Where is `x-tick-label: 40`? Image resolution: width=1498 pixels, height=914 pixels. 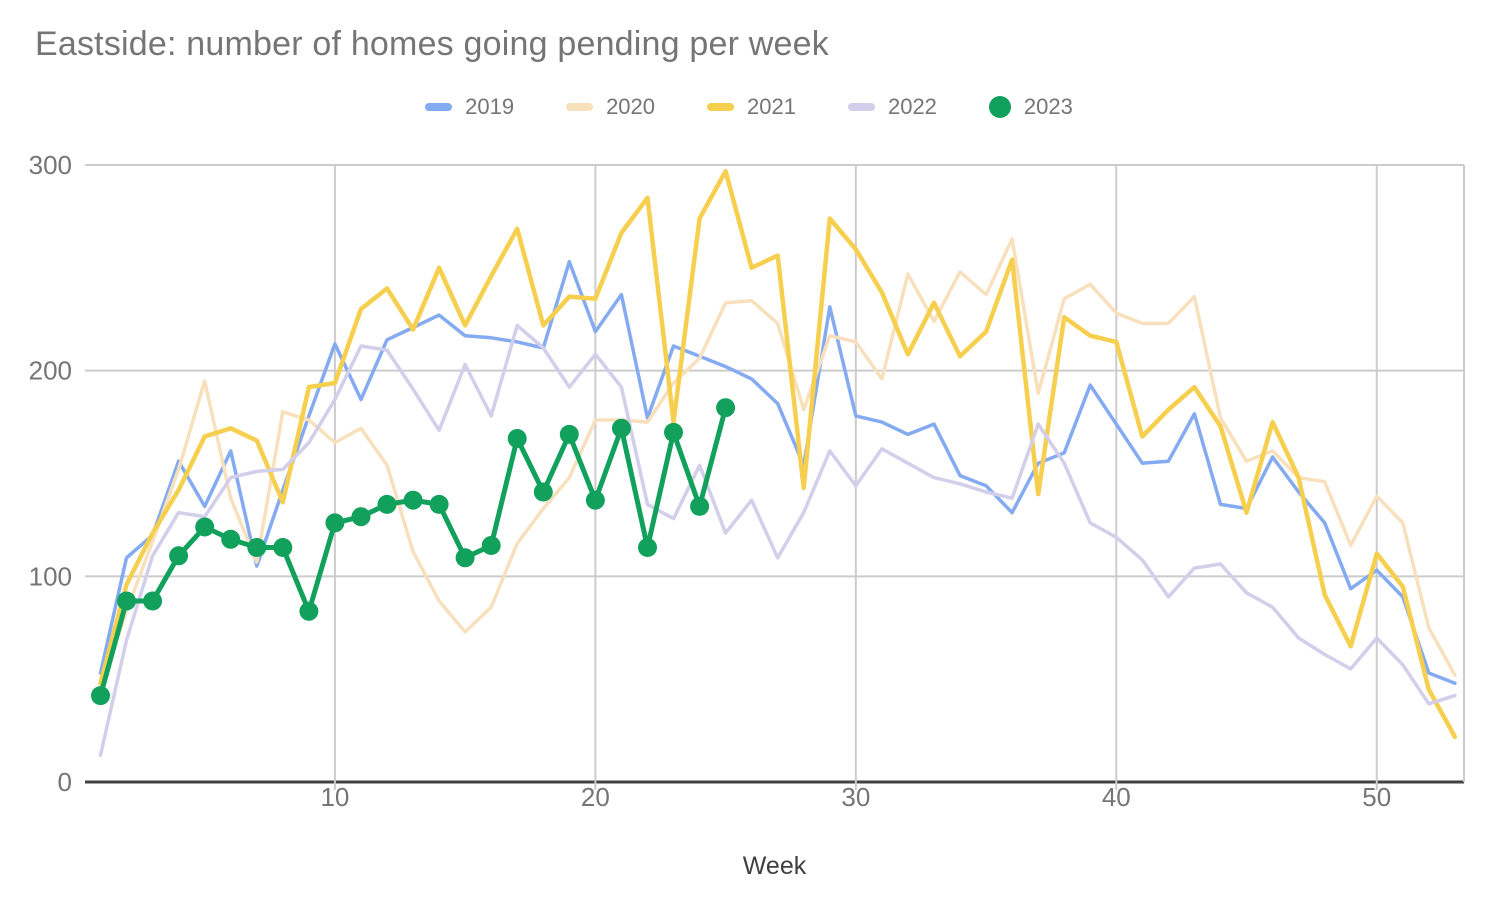
x-tick-label: 40 is located at coordinates (1116, 797).